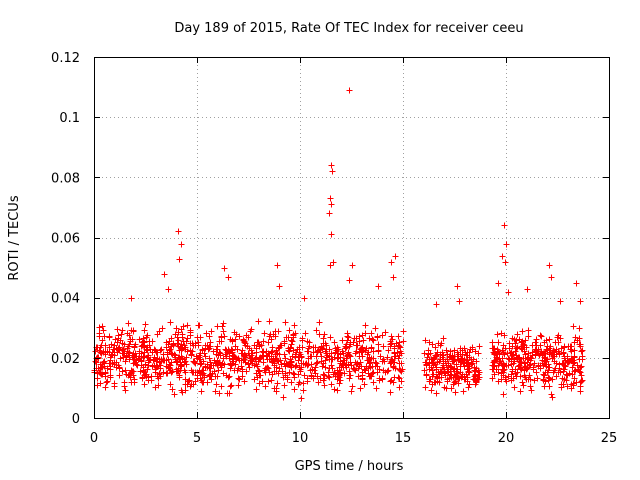  What do you see at coordinates (65, 58) in the screenshot?
I see `y-tick-label: 0.12` at bounding box center [65, 58].